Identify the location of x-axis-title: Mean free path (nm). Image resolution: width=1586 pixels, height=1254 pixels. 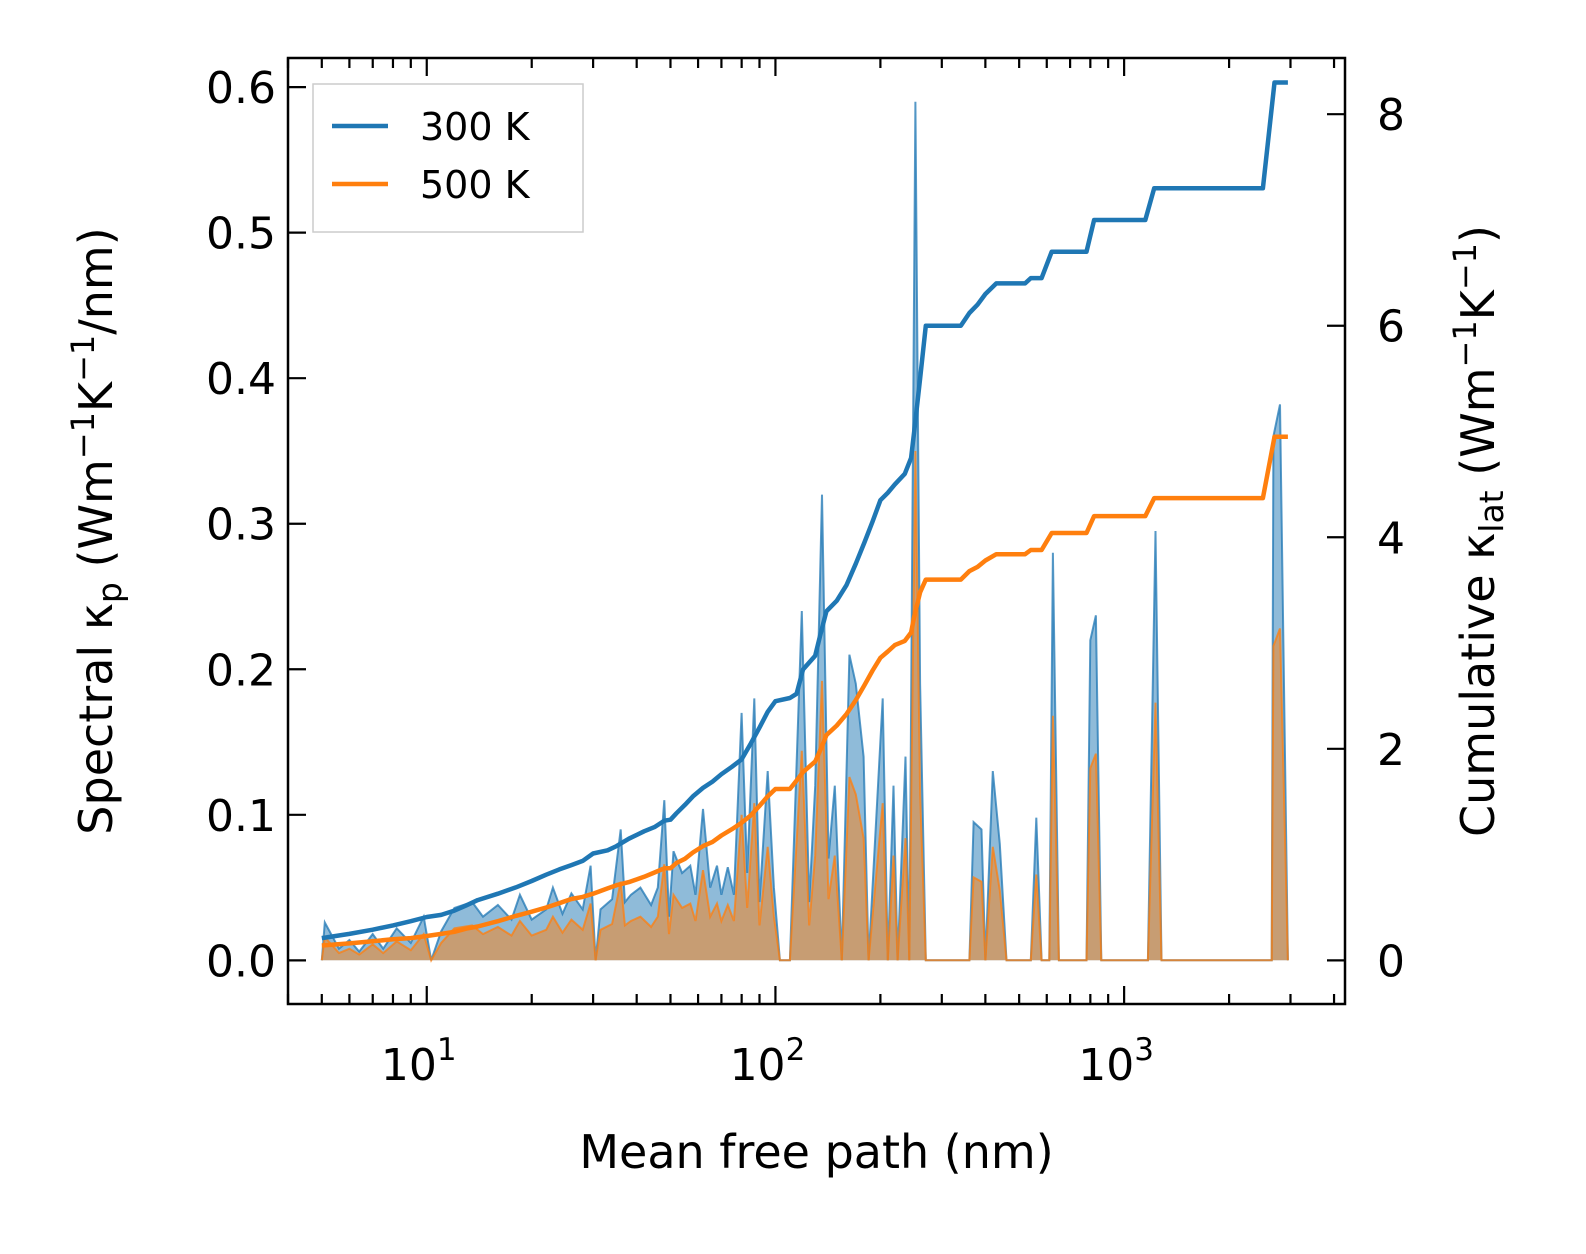
(816, 1152).